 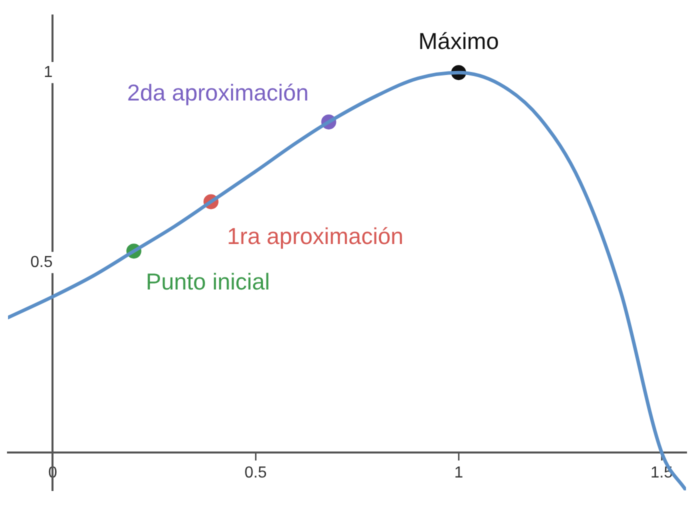 What do you see at coordinates (315, 236) in the screenshot?
I see `series-label: 1ra aproximación` at bounding box center [315, 236].